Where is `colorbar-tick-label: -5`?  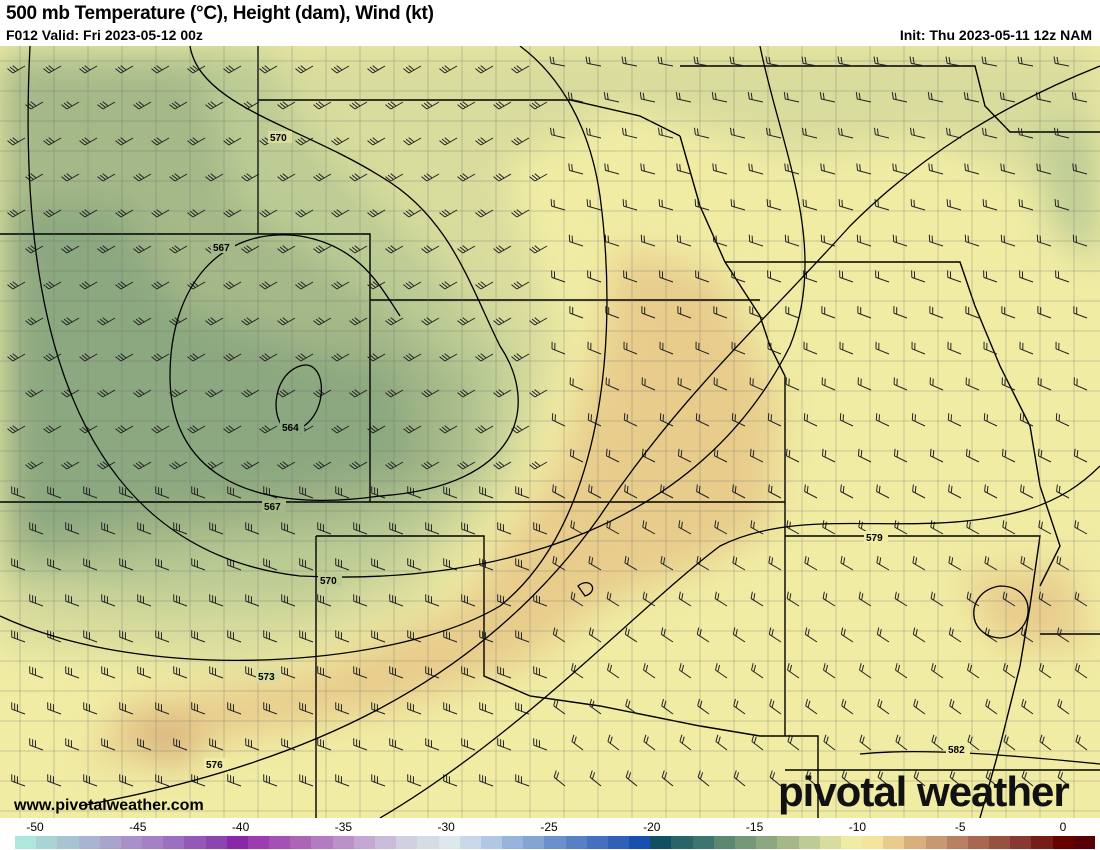 colorbar-tick-label: -5 is located at coordinates (960, 827).